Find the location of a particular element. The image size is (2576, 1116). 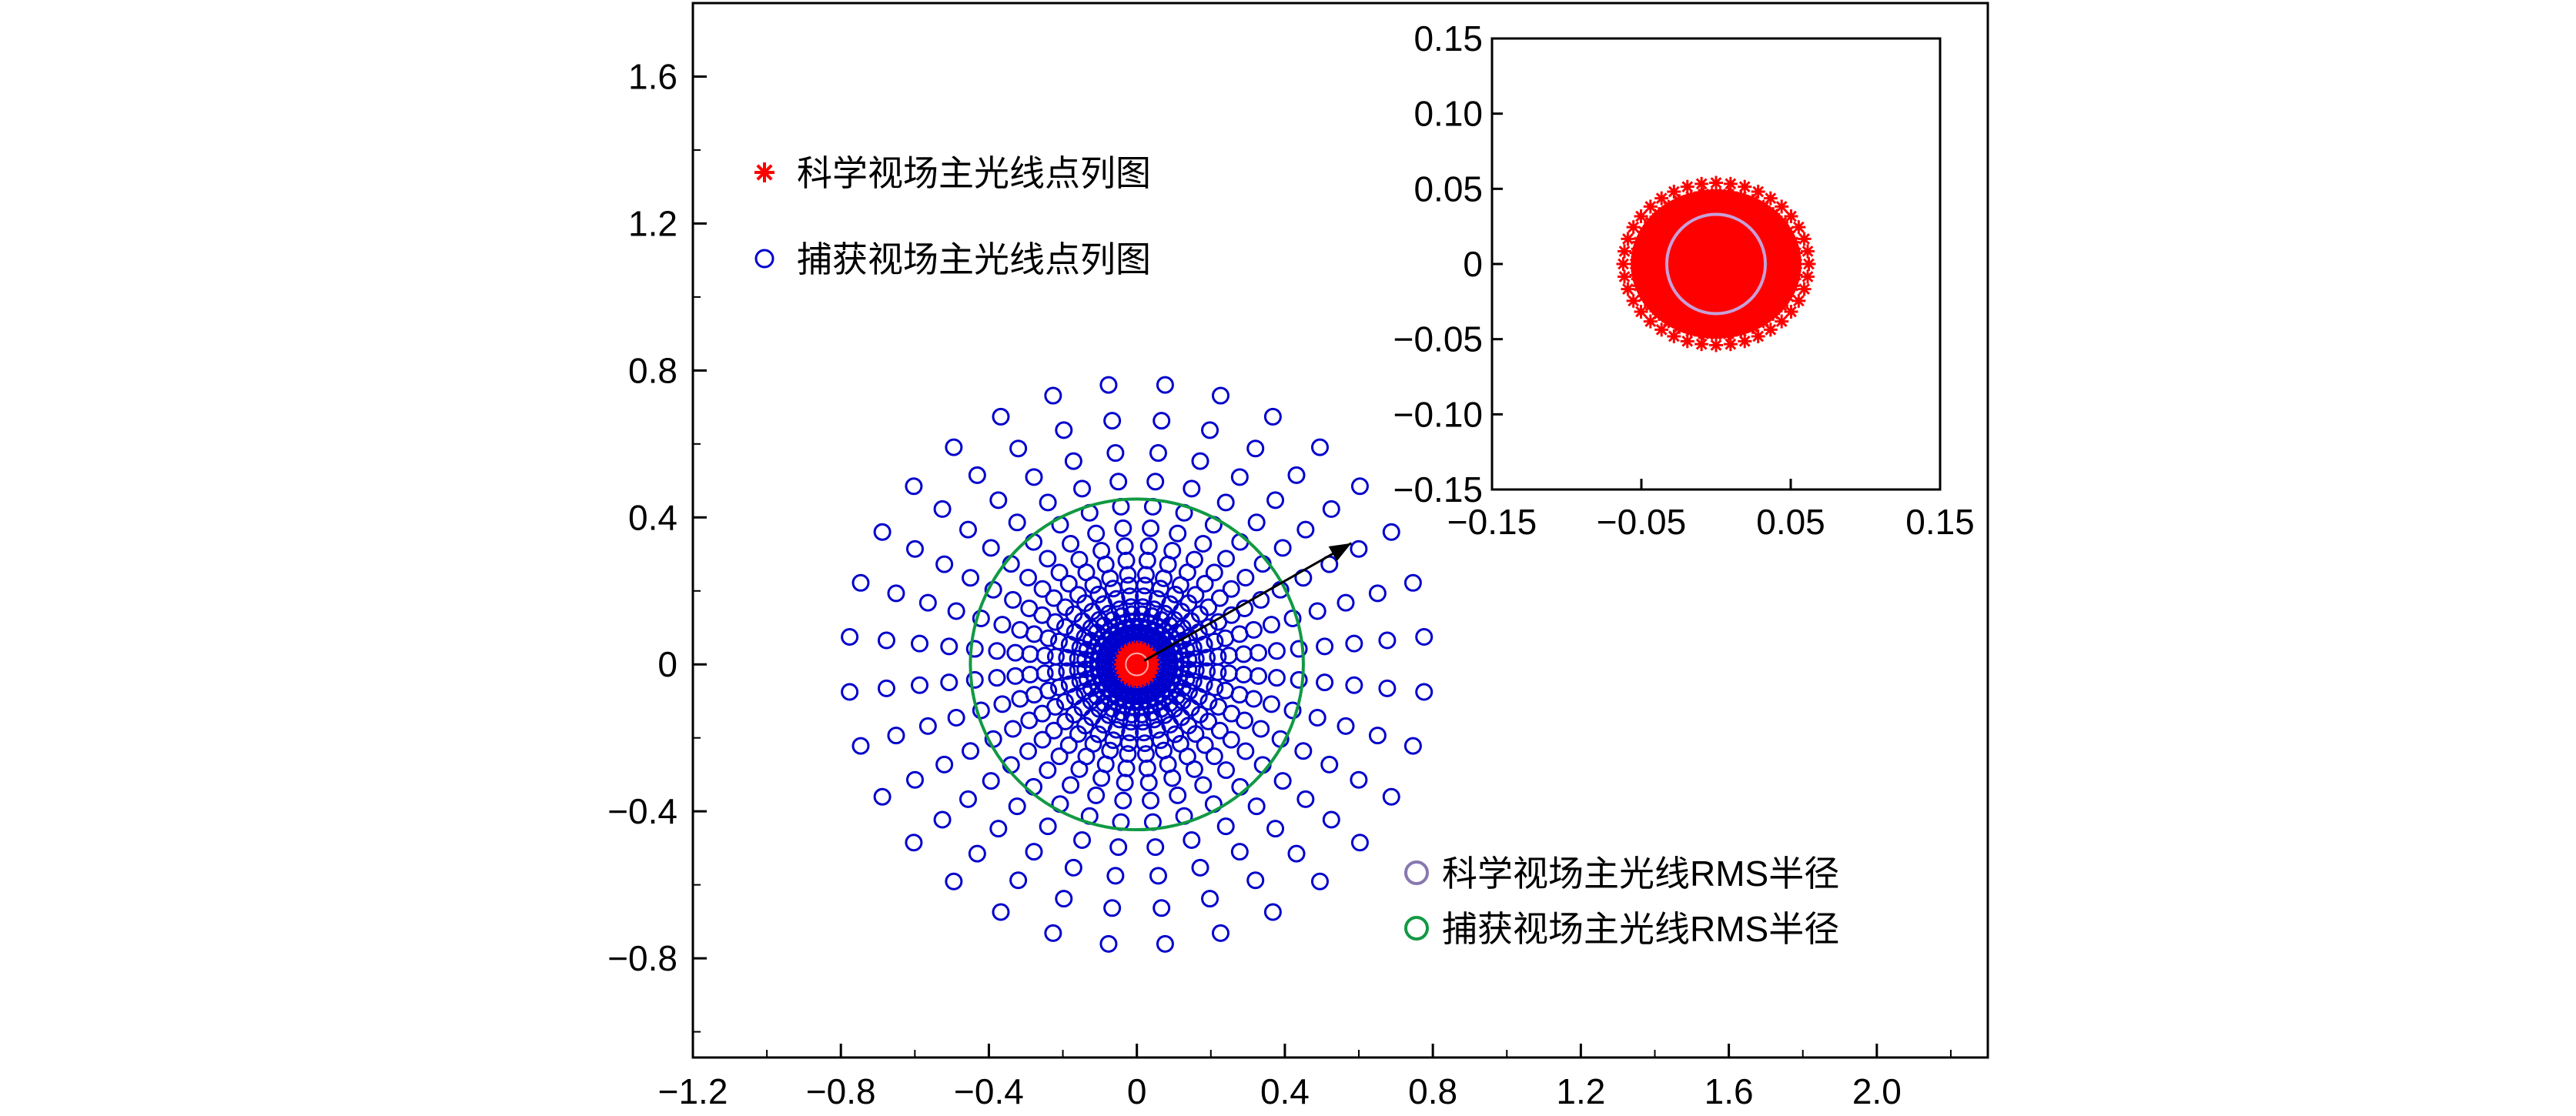

x-tick-label: −0.4 is located at coordinates (989, 1091).